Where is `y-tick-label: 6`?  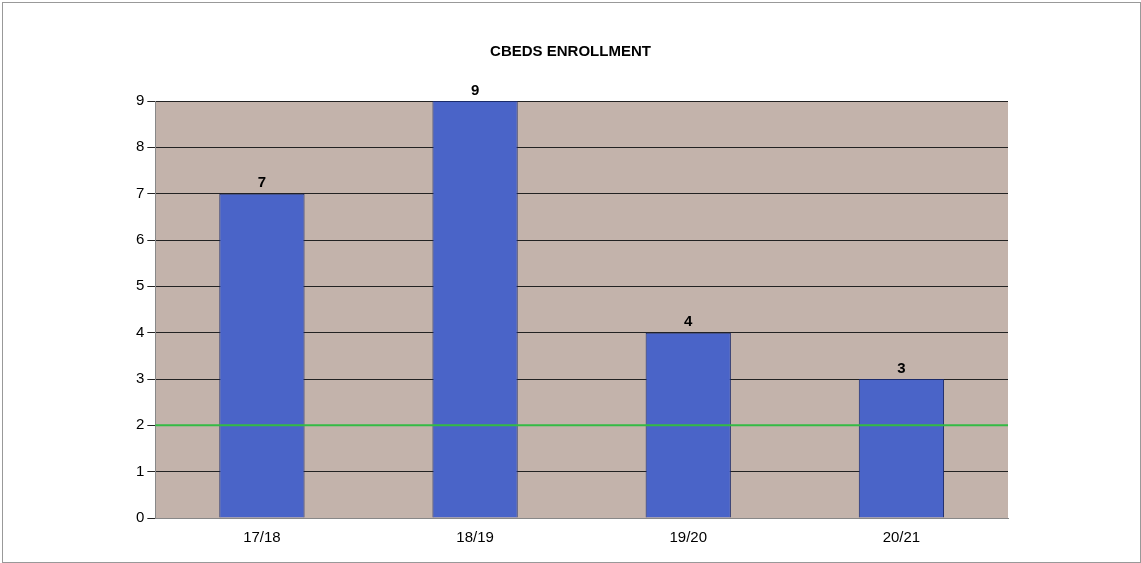 y-tick-label: 6 is located at coordinates (140, 239).